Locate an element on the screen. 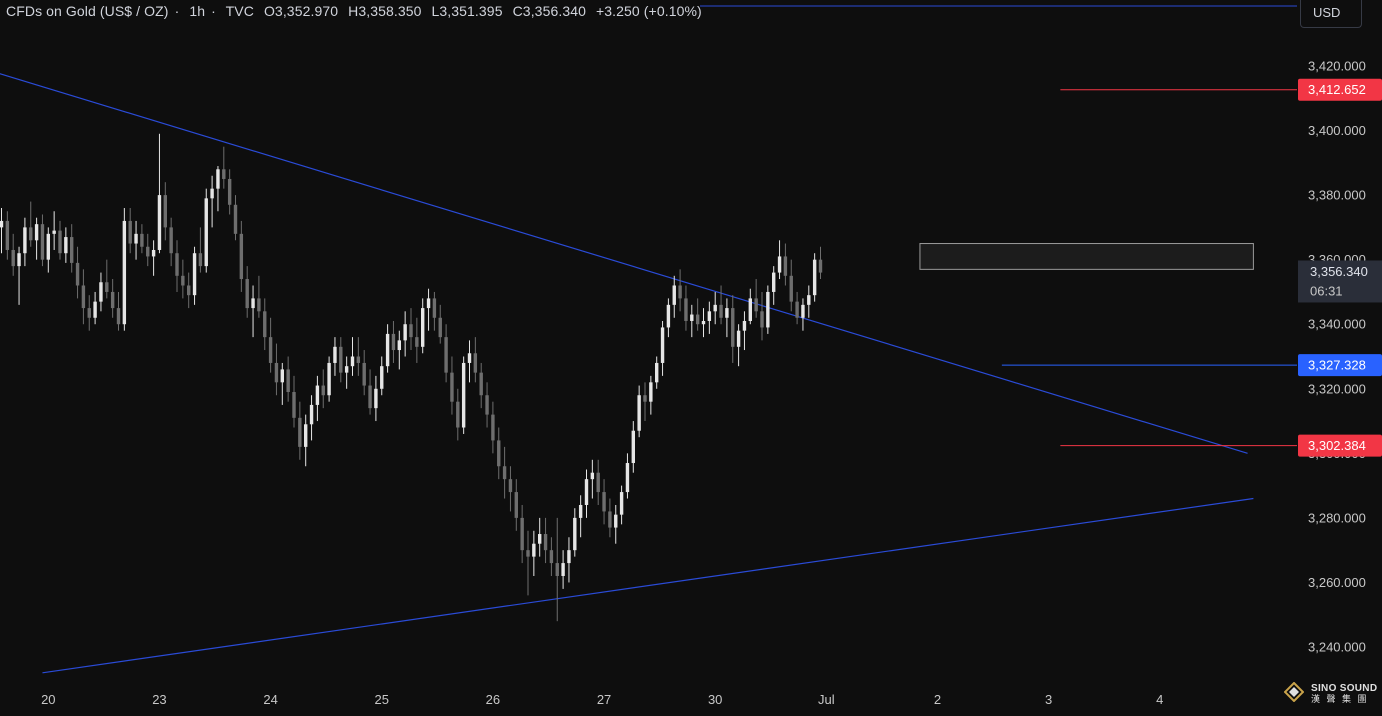 This screenshot has width=1382, height=716. x-tick-label: 3 is located at coordinates (1048, 699).